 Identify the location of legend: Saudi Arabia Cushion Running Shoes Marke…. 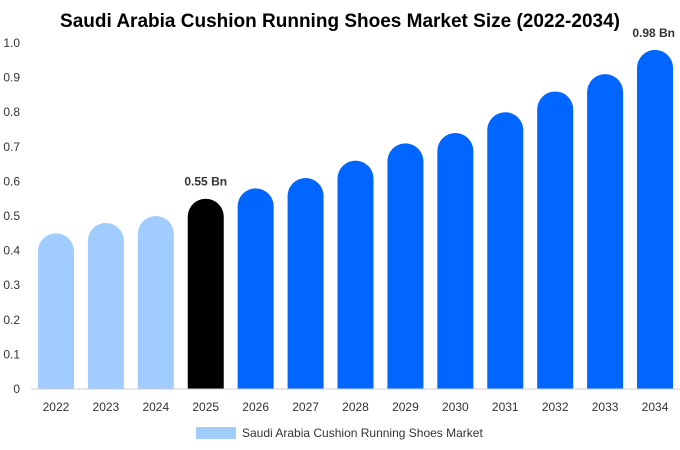
(339, 433).